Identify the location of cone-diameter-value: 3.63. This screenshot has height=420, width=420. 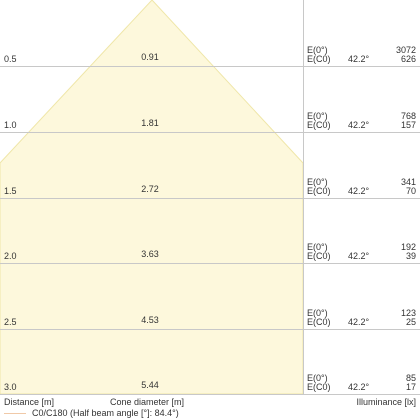
(150, 254).